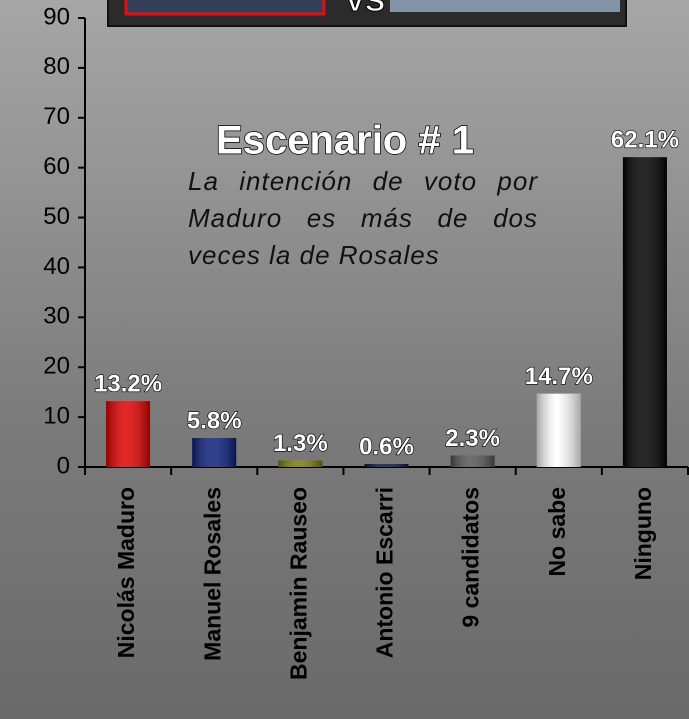  I want to click on value-label: 62.1%, so click(645, 140).